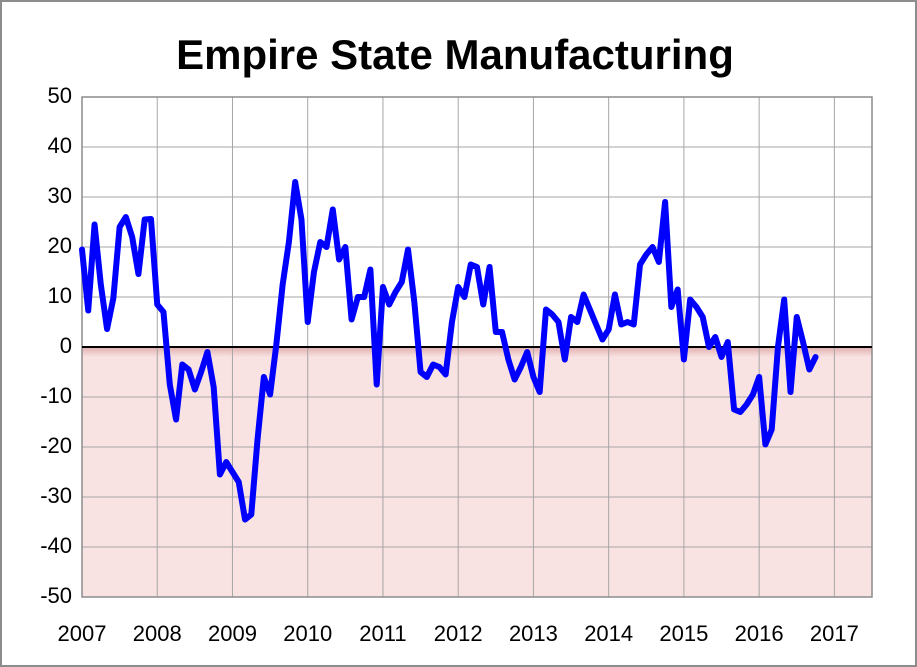 This screenshot has height=667, width=917. Describe the element at coordinates (608, 633) in the screenshot. I see `x-tick-label: 2014` at that location.